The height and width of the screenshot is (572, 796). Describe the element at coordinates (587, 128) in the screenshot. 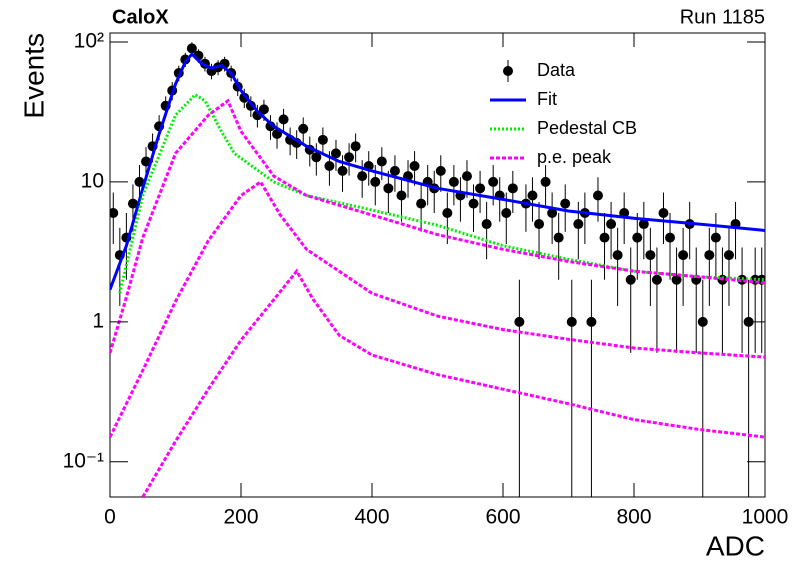

I see `legend-label: Pedestal CB` at that location.